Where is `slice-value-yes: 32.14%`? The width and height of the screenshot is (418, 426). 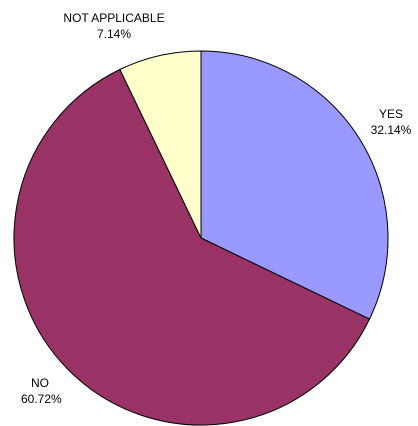
slice-value-yes: 32.14% is located at coordinates (391, 130).